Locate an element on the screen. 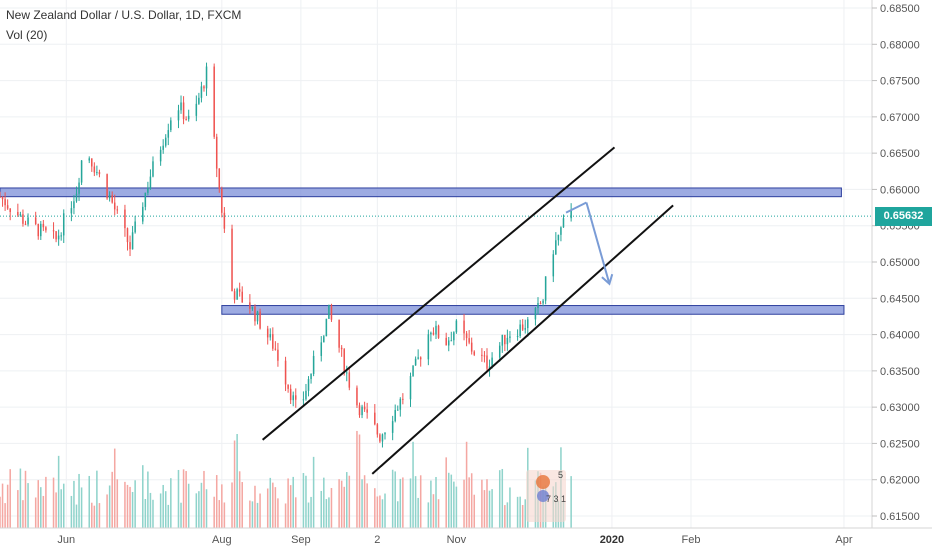  arrow-shaft is located at coordinates (598, 243).